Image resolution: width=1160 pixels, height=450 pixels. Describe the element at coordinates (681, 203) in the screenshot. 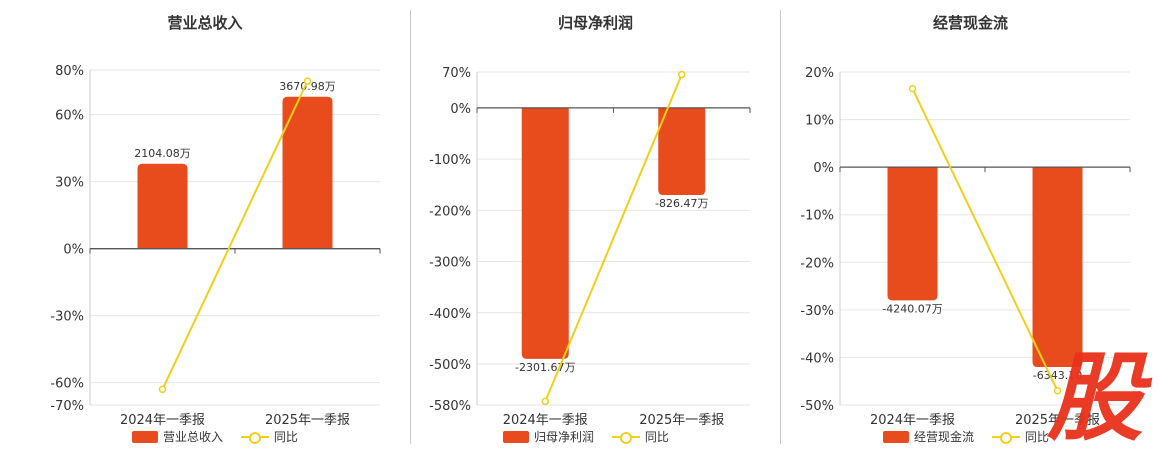

I see `bar-data-label: -826.47万` at that location.